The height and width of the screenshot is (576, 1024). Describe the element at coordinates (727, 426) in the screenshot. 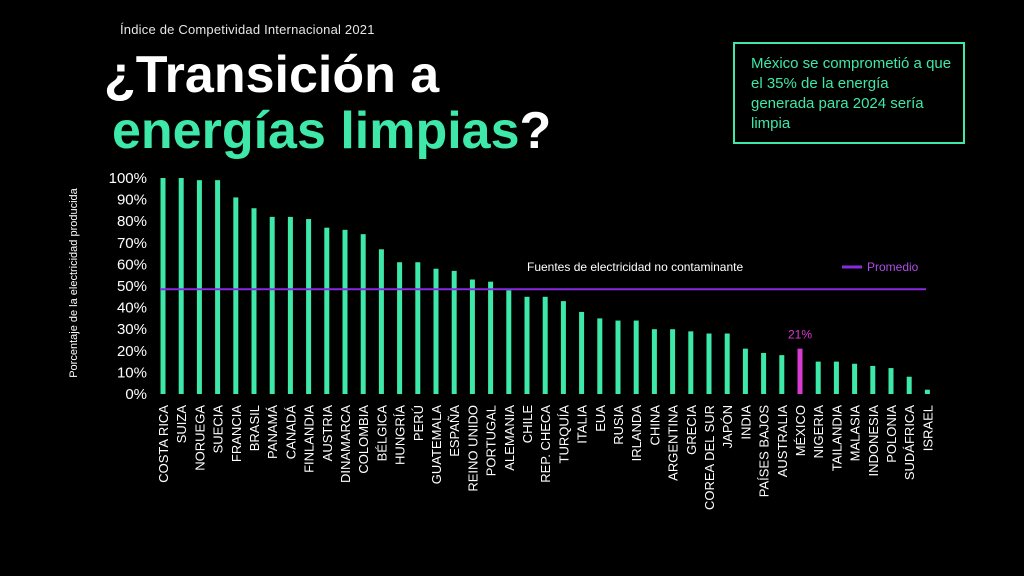

I see `x-tick-label: JAPÓN` at that location.